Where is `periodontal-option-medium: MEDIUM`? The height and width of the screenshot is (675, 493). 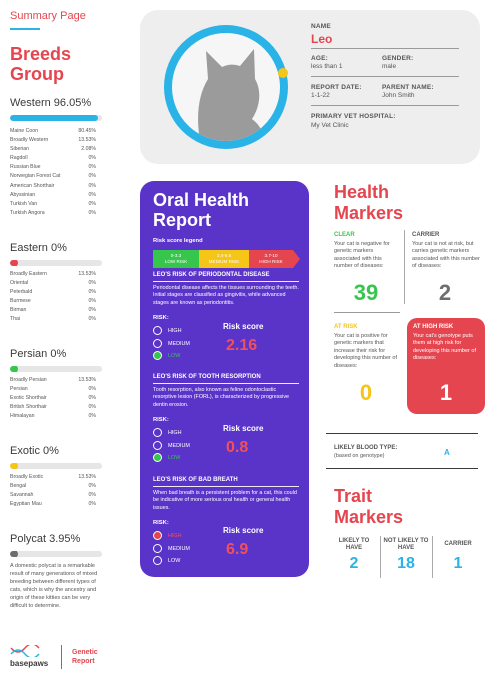
periodontal-option-medium: MEDIUM is located at coordinates (171, 343).